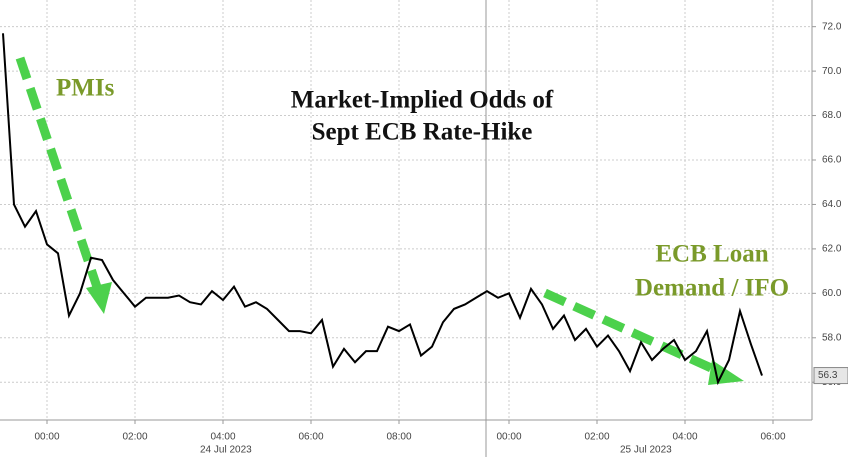  Describe the element at coordinates (832, 249) in the screenshot. I see `y-tick-label: 62.0` at that location.